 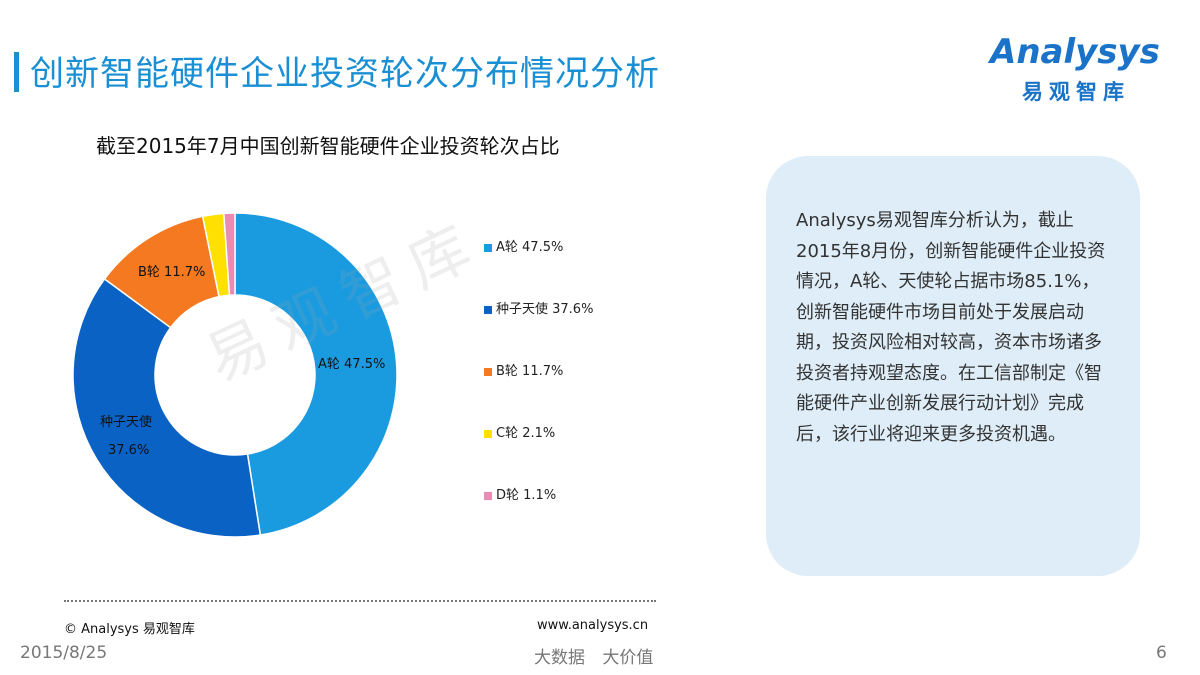 I want to click on legend-label: D轮 1.1%, so click(x=526, y=495).